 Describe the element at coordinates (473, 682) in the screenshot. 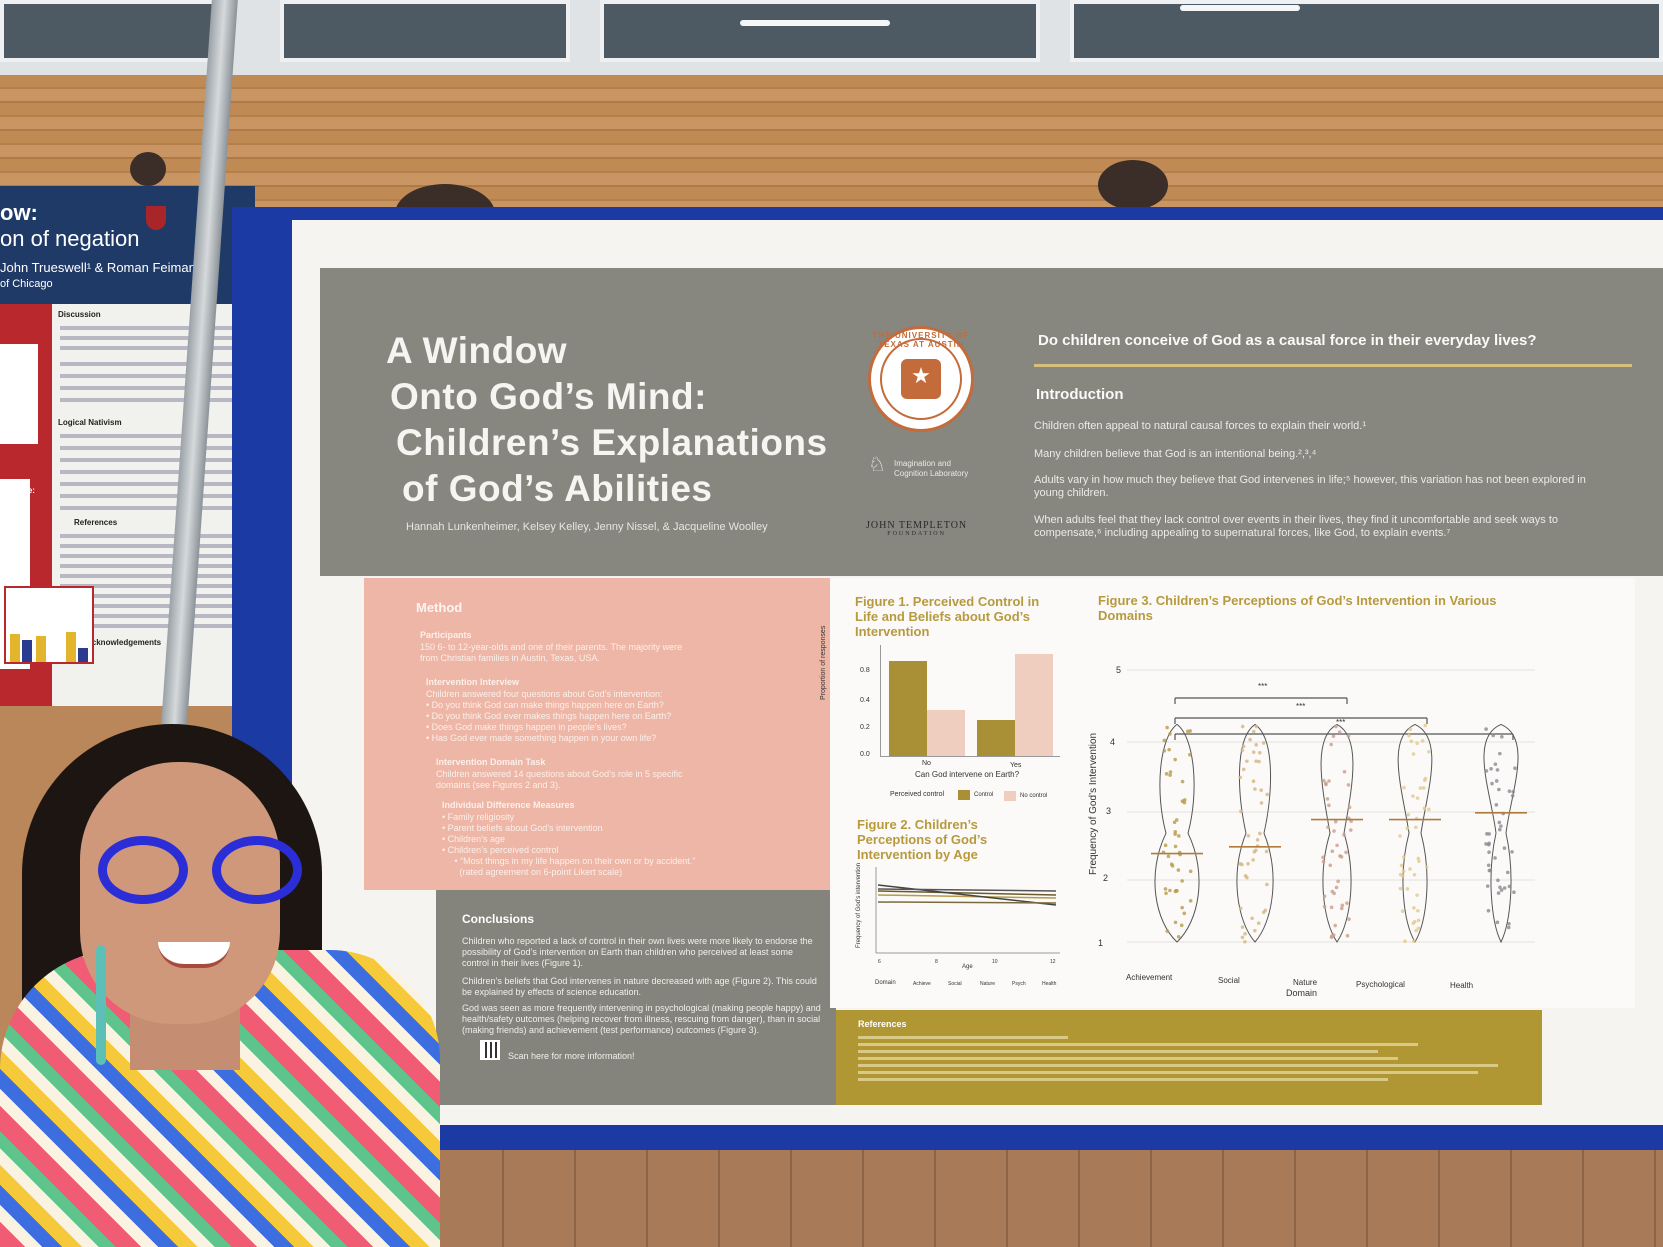

I see `interview-heading: Intervention Interview` at that location.